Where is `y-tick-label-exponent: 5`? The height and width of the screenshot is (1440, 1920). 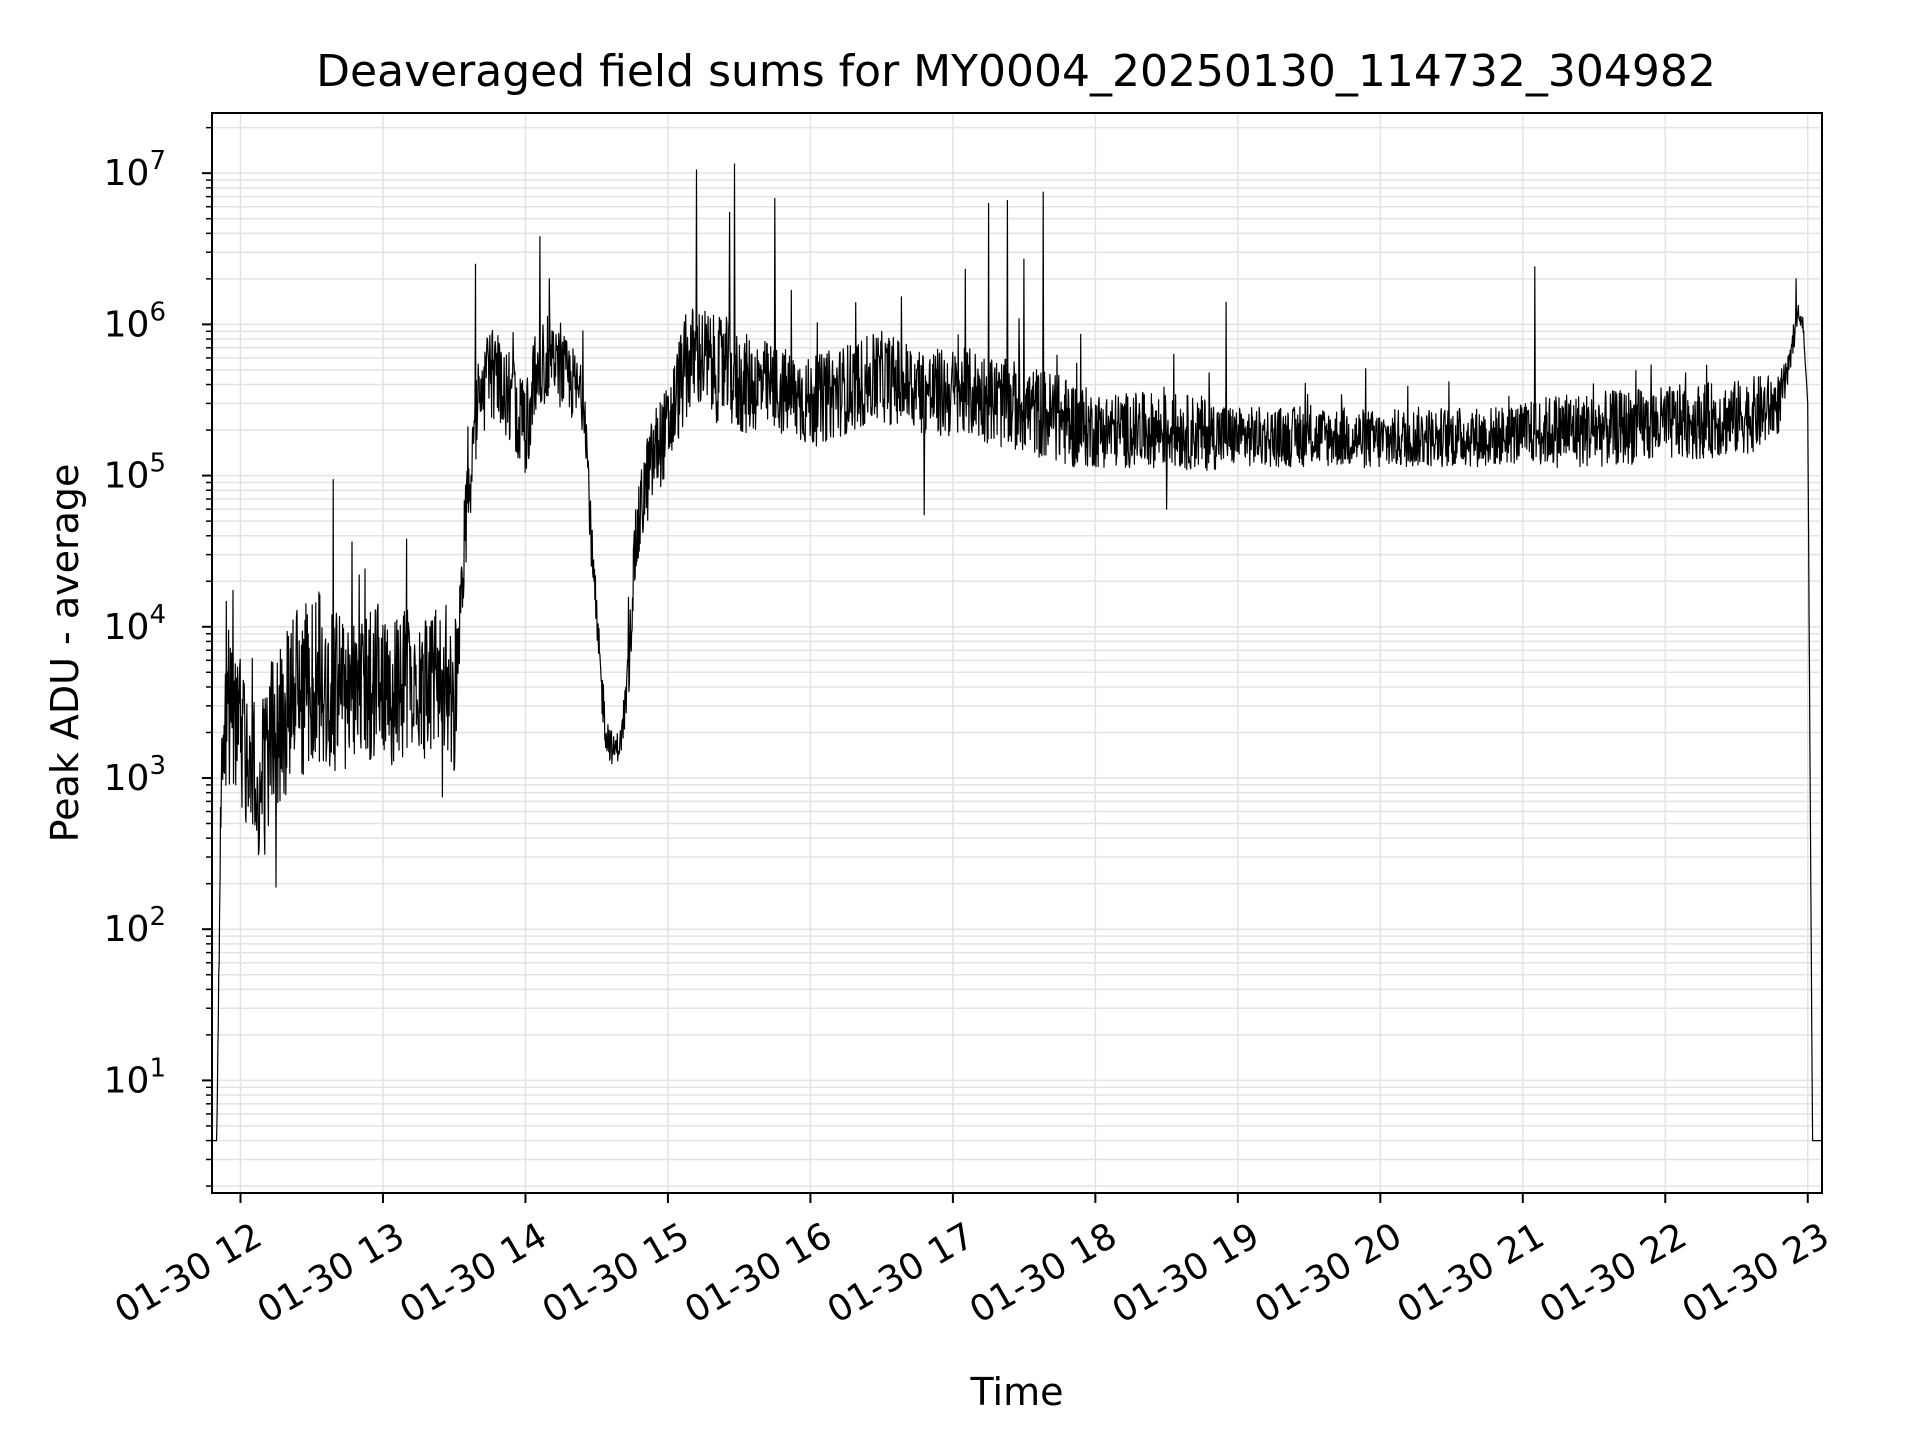 y-tick-label-exponent: 5 is located at coordinates (157, 464).